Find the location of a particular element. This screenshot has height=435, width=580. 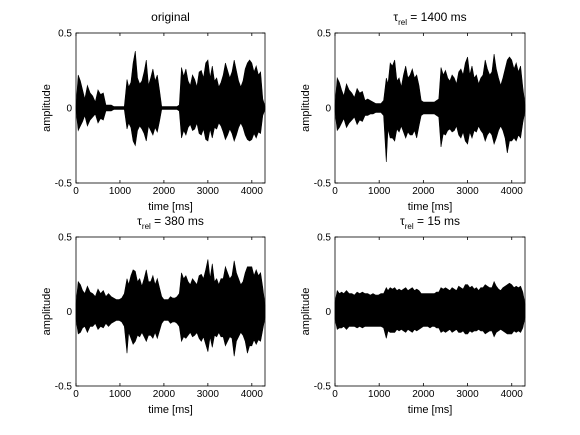

title-value: = 380 ms is located at coordinates (177, 221).